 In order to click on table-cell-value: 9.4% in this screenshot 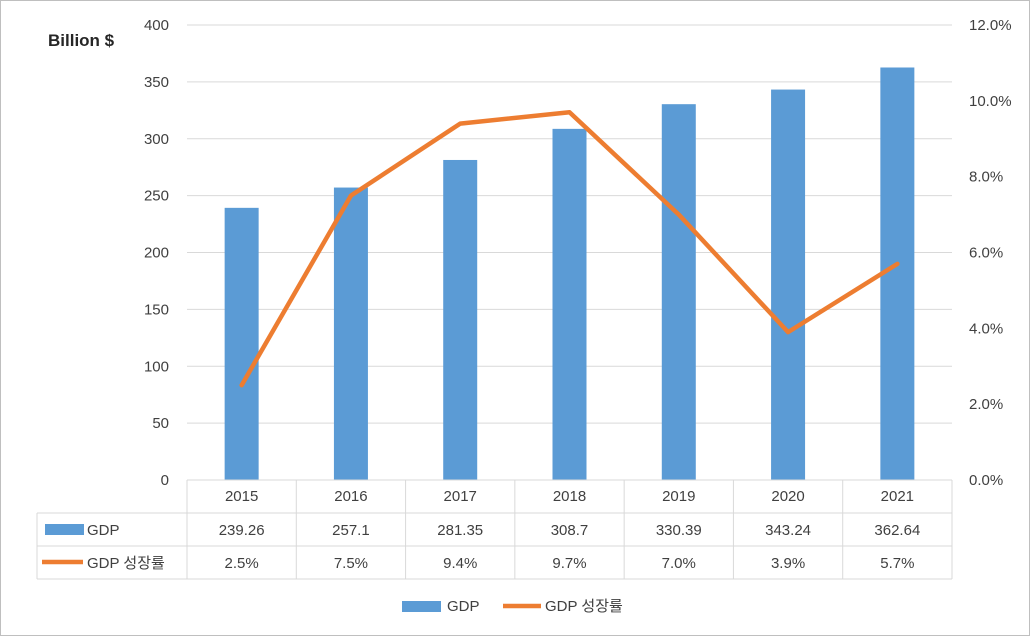, I will do `click(460, 563)`.